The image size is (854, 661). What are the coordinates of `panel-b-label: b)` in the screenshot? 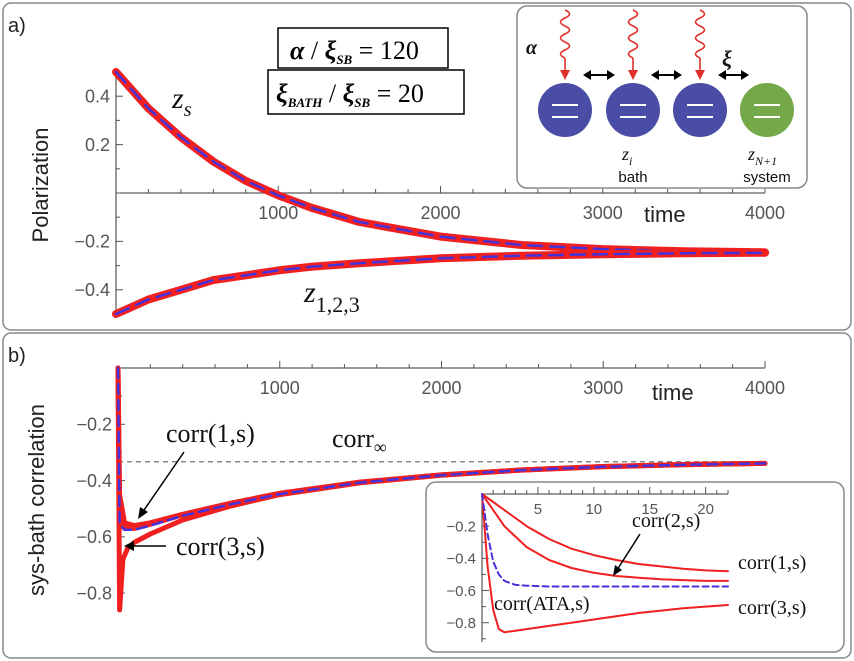 It's located at (17, 356).